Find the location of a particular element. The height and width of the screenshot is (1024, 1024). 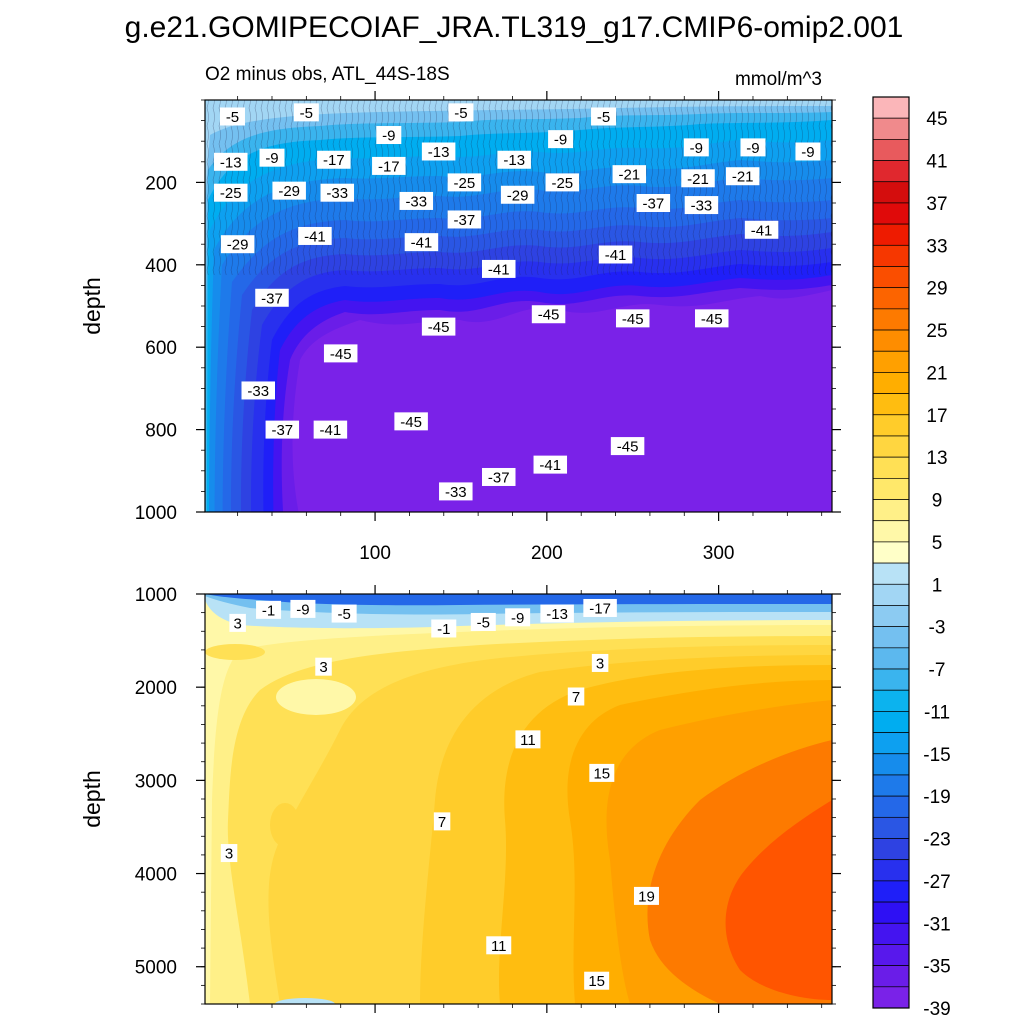

upper-ytick-label: 800 is located at coordinates (161, 431).